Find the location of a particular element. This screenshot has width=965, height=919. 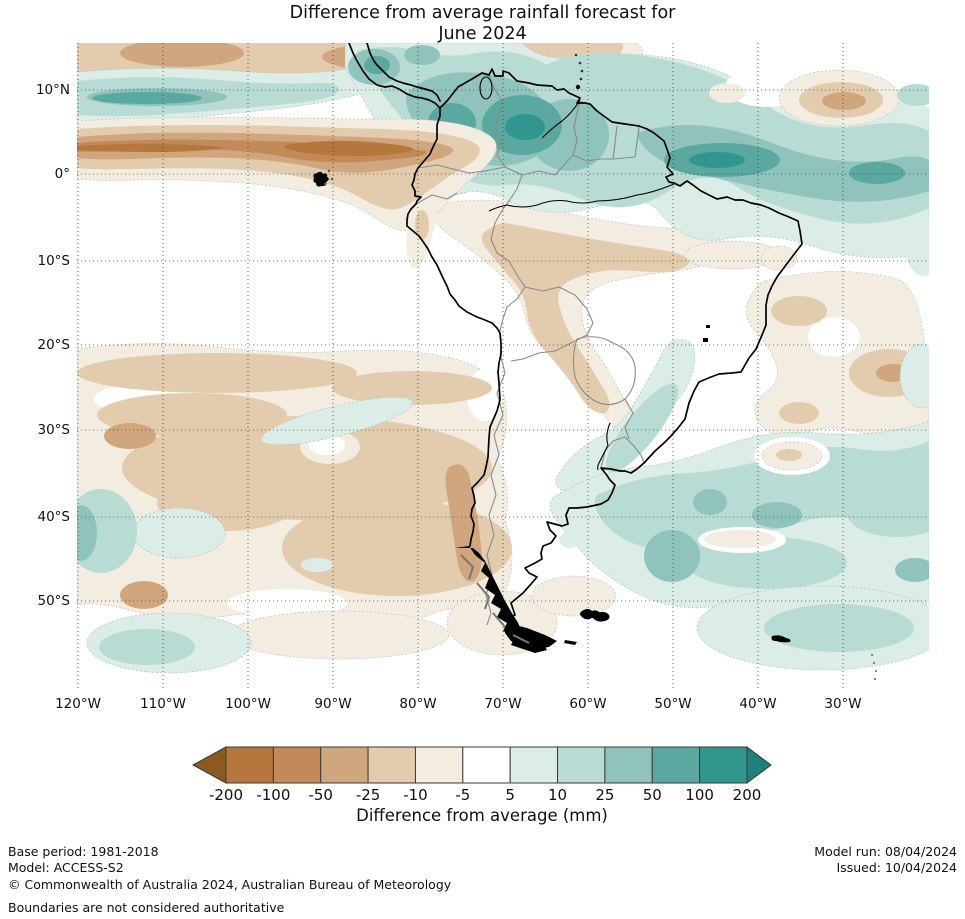

footer-right: Model run: 08/04/2024 Issued: 10/04/2024 is located at coordinates (885, 859).